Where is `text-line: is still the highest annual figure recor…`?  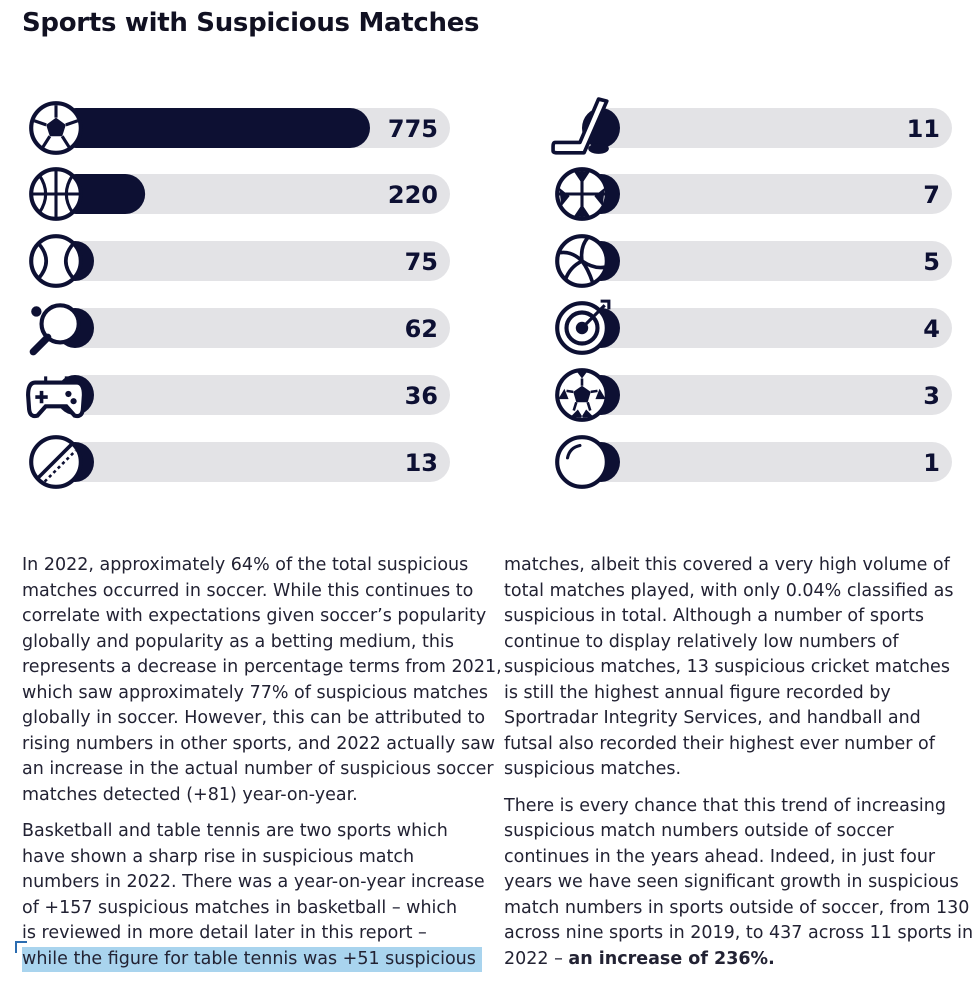
text-line: is still the highest annual figure recor… is located at coordinates (697, 692).